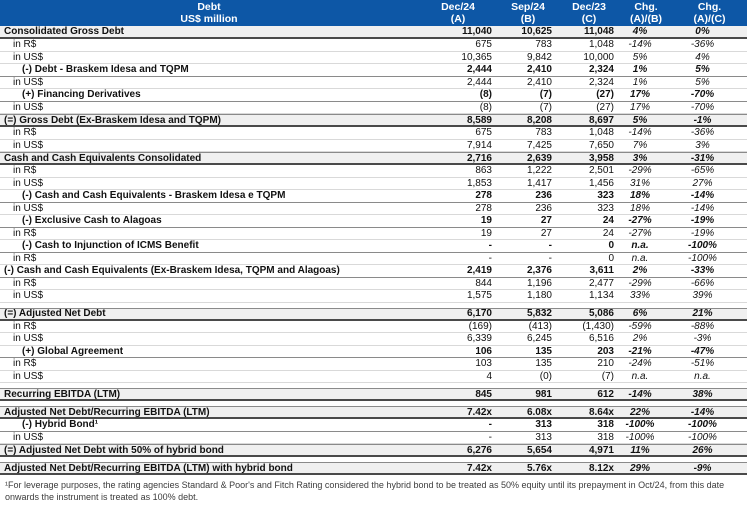 The width and height of the screenshot is (747, 510). I want to click on change-a-b: 7%, so click(640, 145).